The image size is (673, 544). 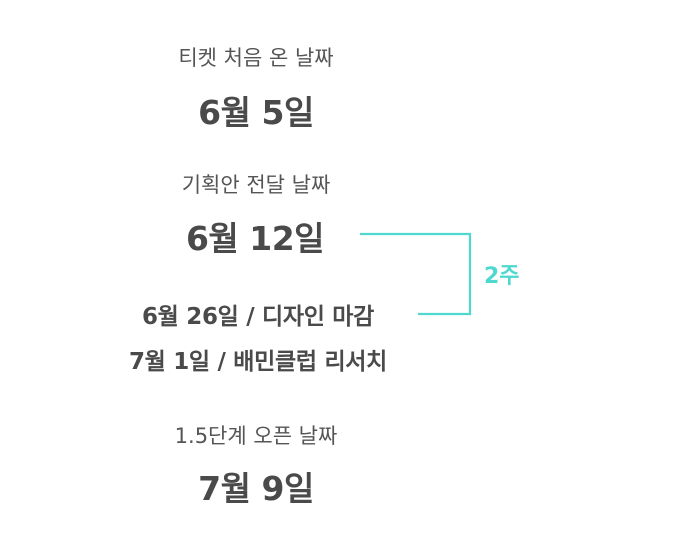 I want to click on interval-duration-label: 2주, so click(x=502, y=276).